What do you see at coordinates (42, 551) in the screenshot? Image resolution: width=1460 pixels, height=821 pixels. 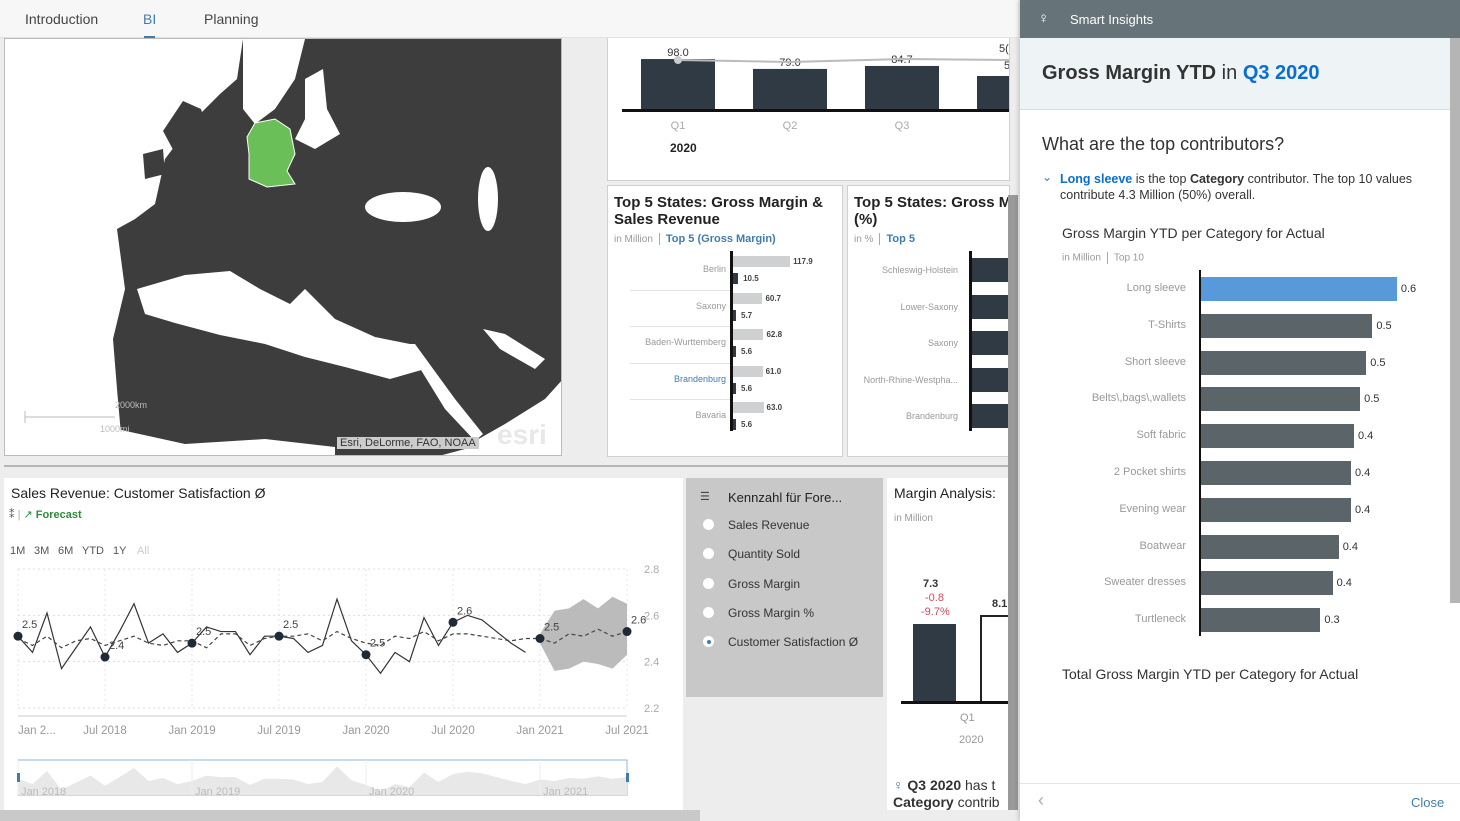 I see `range-button-3m: 3M` at bounding box center [42, 551].